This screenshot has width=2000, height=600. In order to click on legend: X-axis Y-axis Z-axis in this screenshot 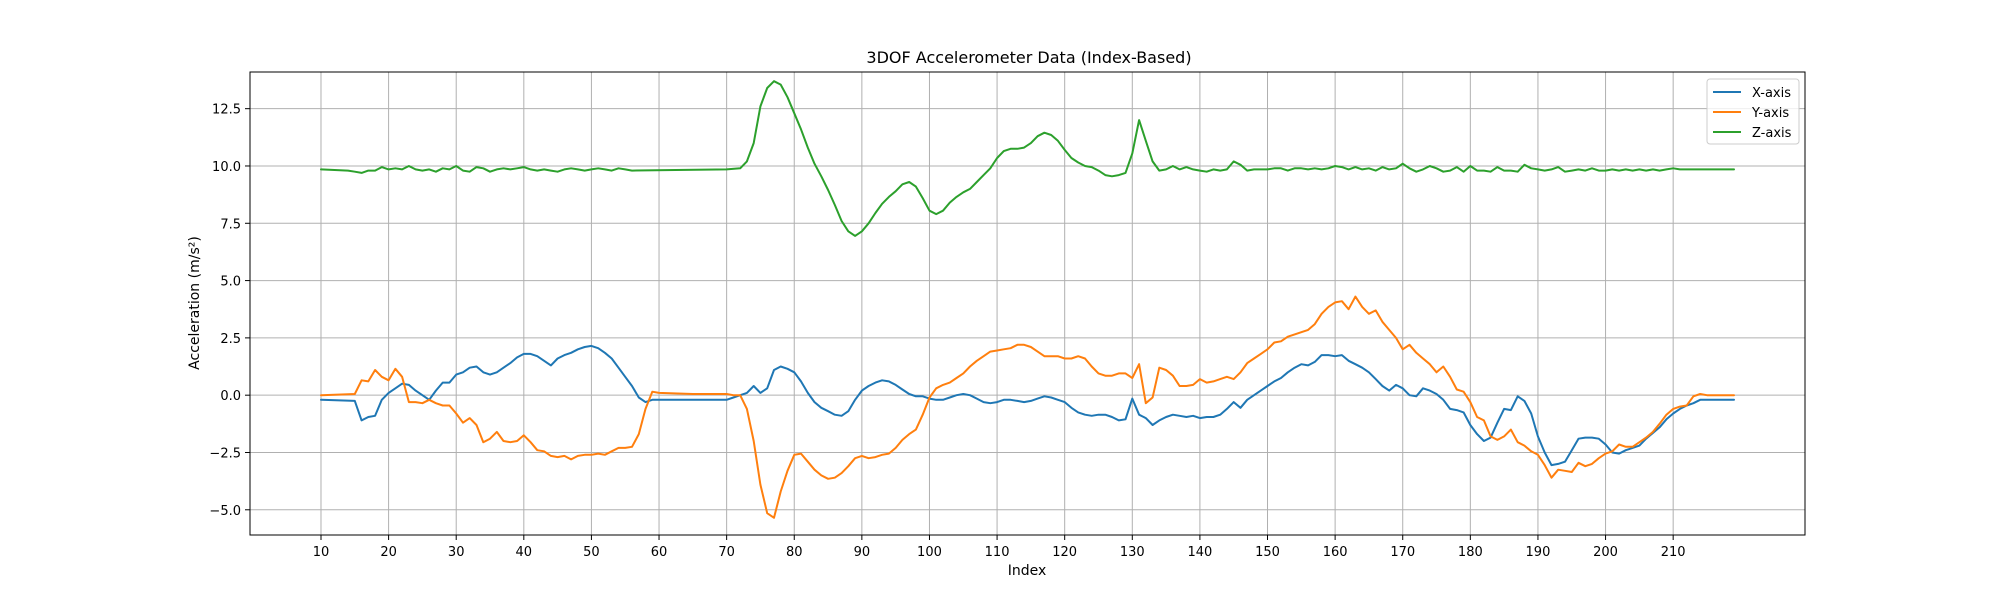, I will do `click(1753, 111)`.